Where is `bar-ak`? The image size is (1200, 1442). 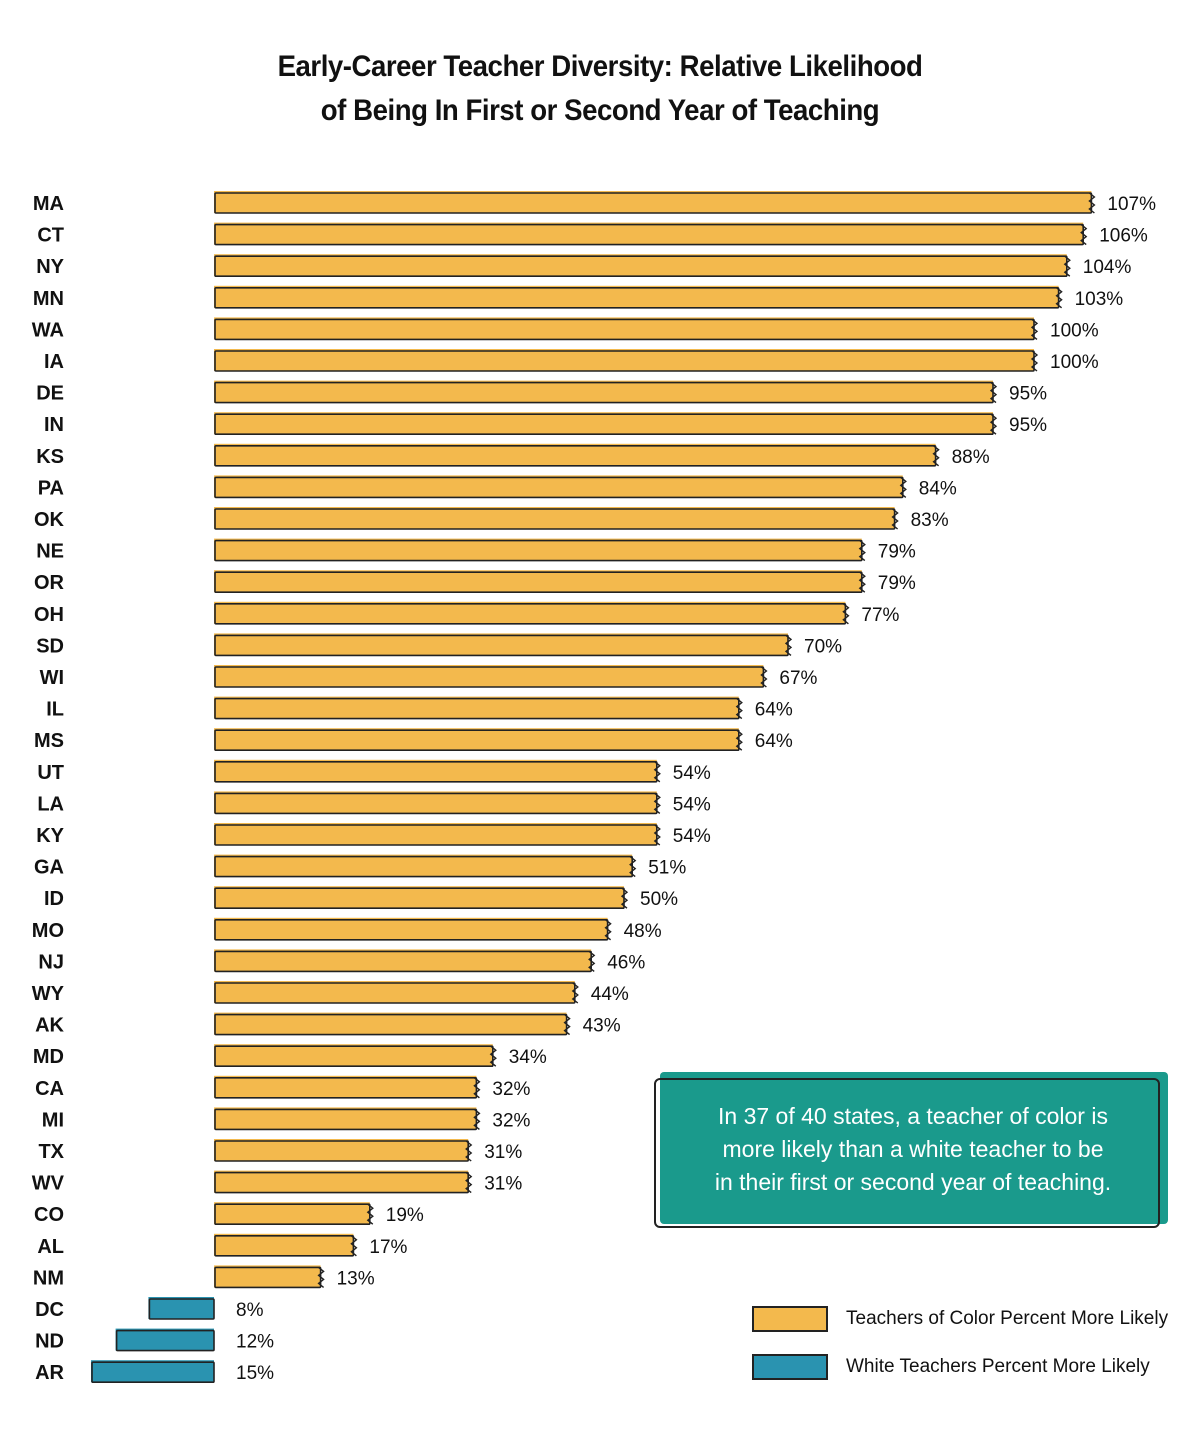 bar-ak is located at coordinates (390, 1023).